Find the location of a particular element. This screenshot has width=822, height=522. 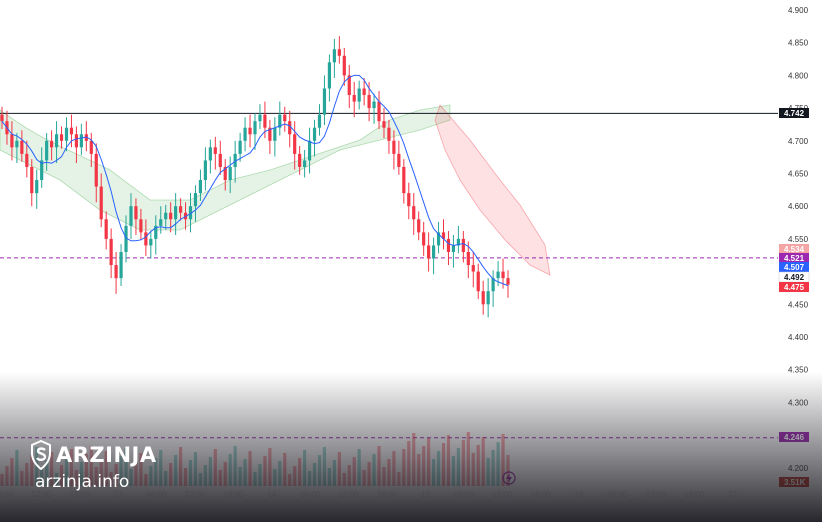

price-tag-label: 4.475 is located at coordinates (794, 287).